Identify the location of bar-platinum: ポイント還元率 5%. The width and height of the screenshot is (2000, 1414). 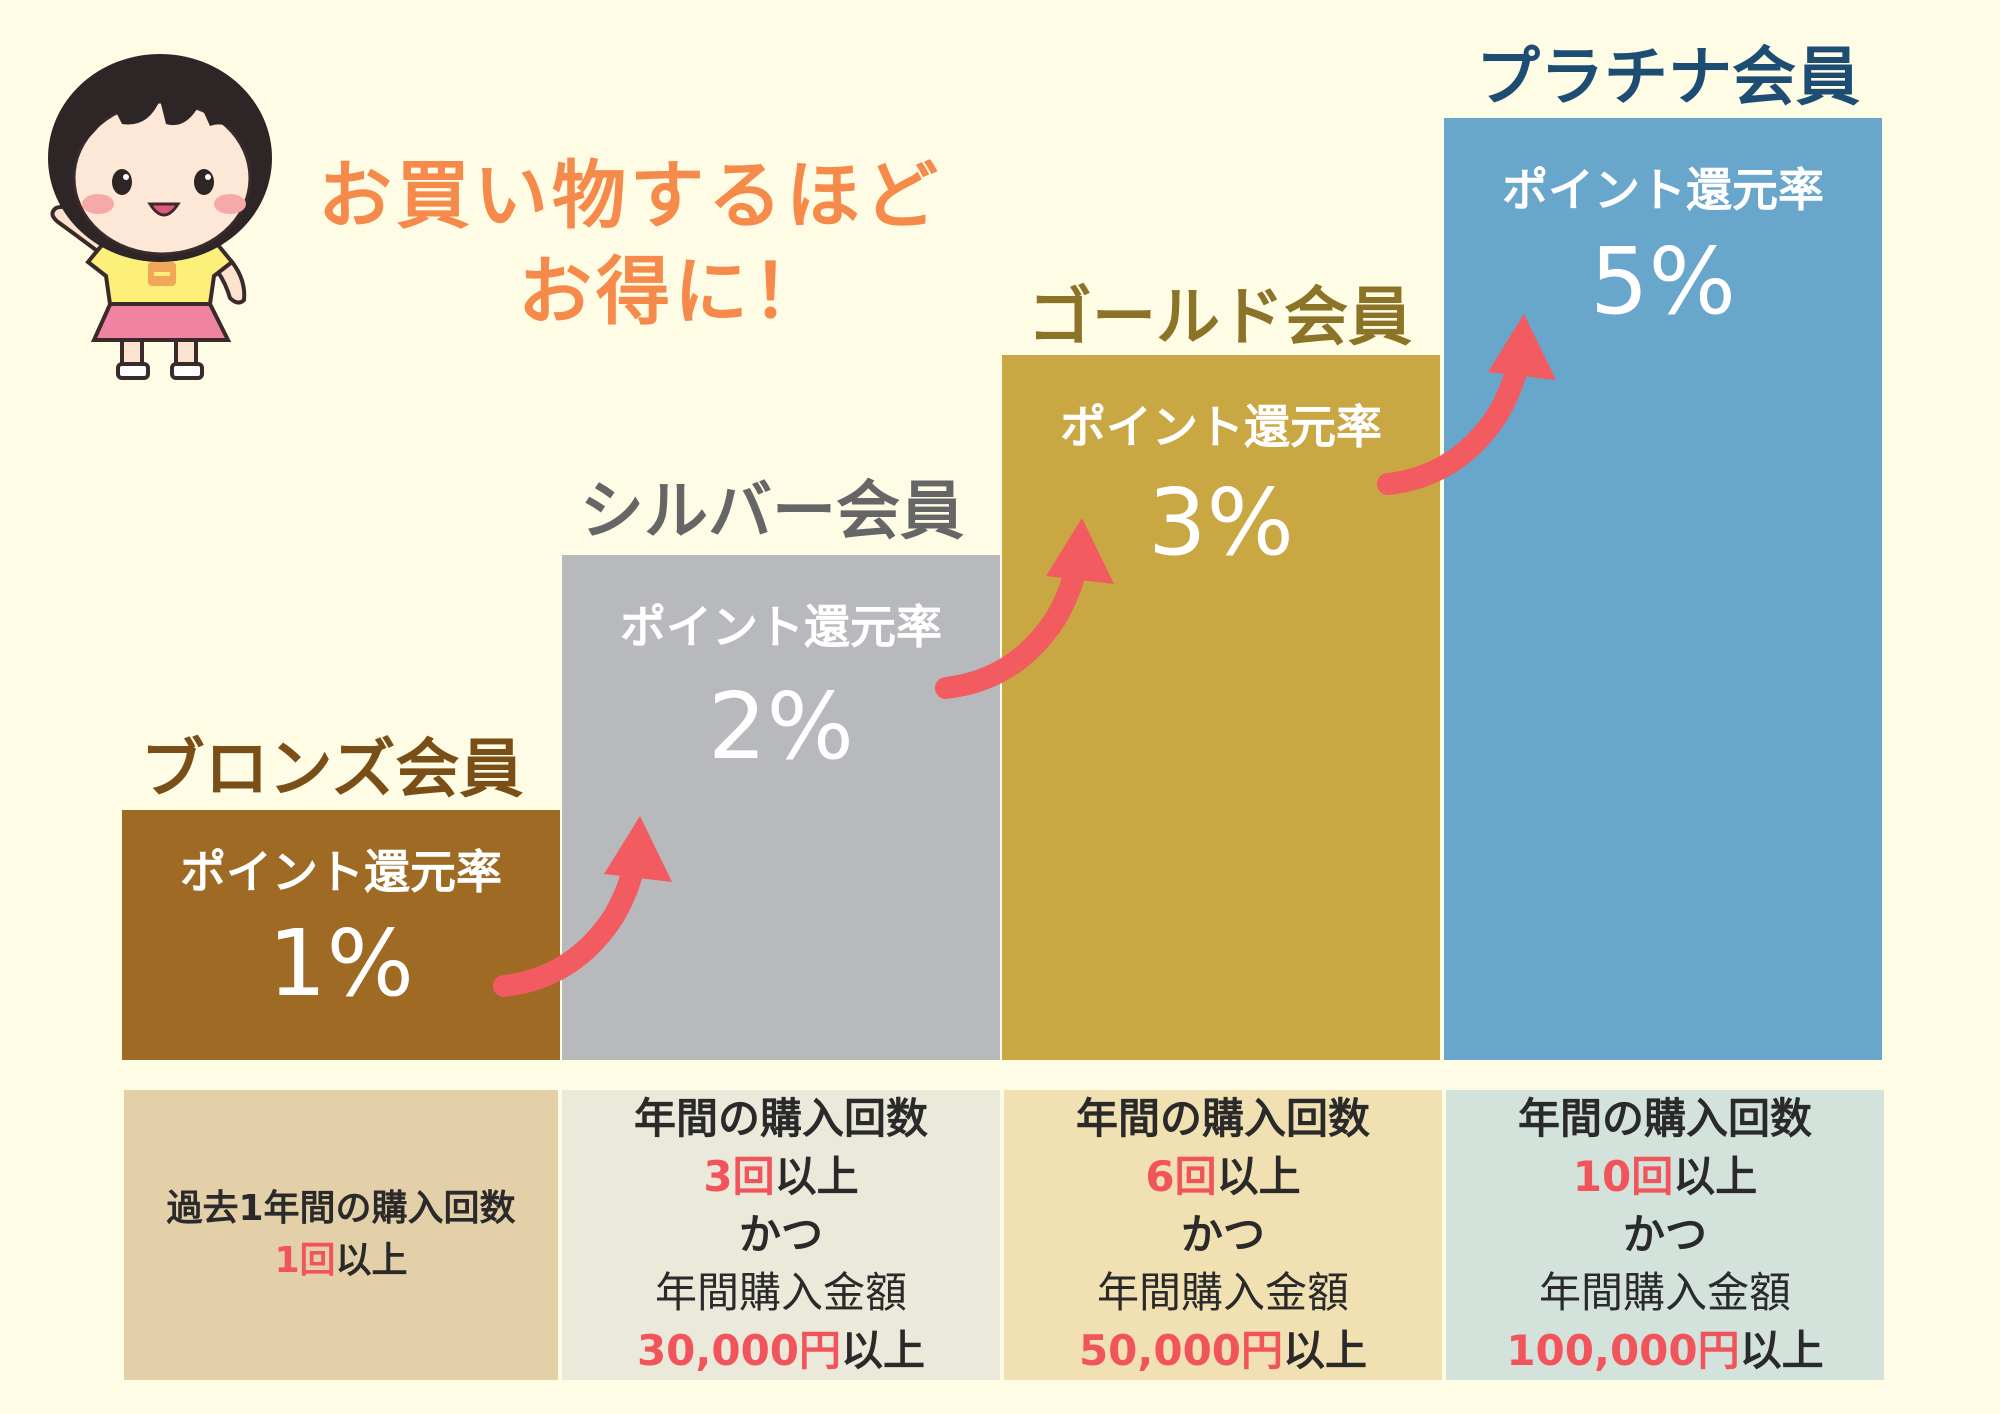
(1663, 589).